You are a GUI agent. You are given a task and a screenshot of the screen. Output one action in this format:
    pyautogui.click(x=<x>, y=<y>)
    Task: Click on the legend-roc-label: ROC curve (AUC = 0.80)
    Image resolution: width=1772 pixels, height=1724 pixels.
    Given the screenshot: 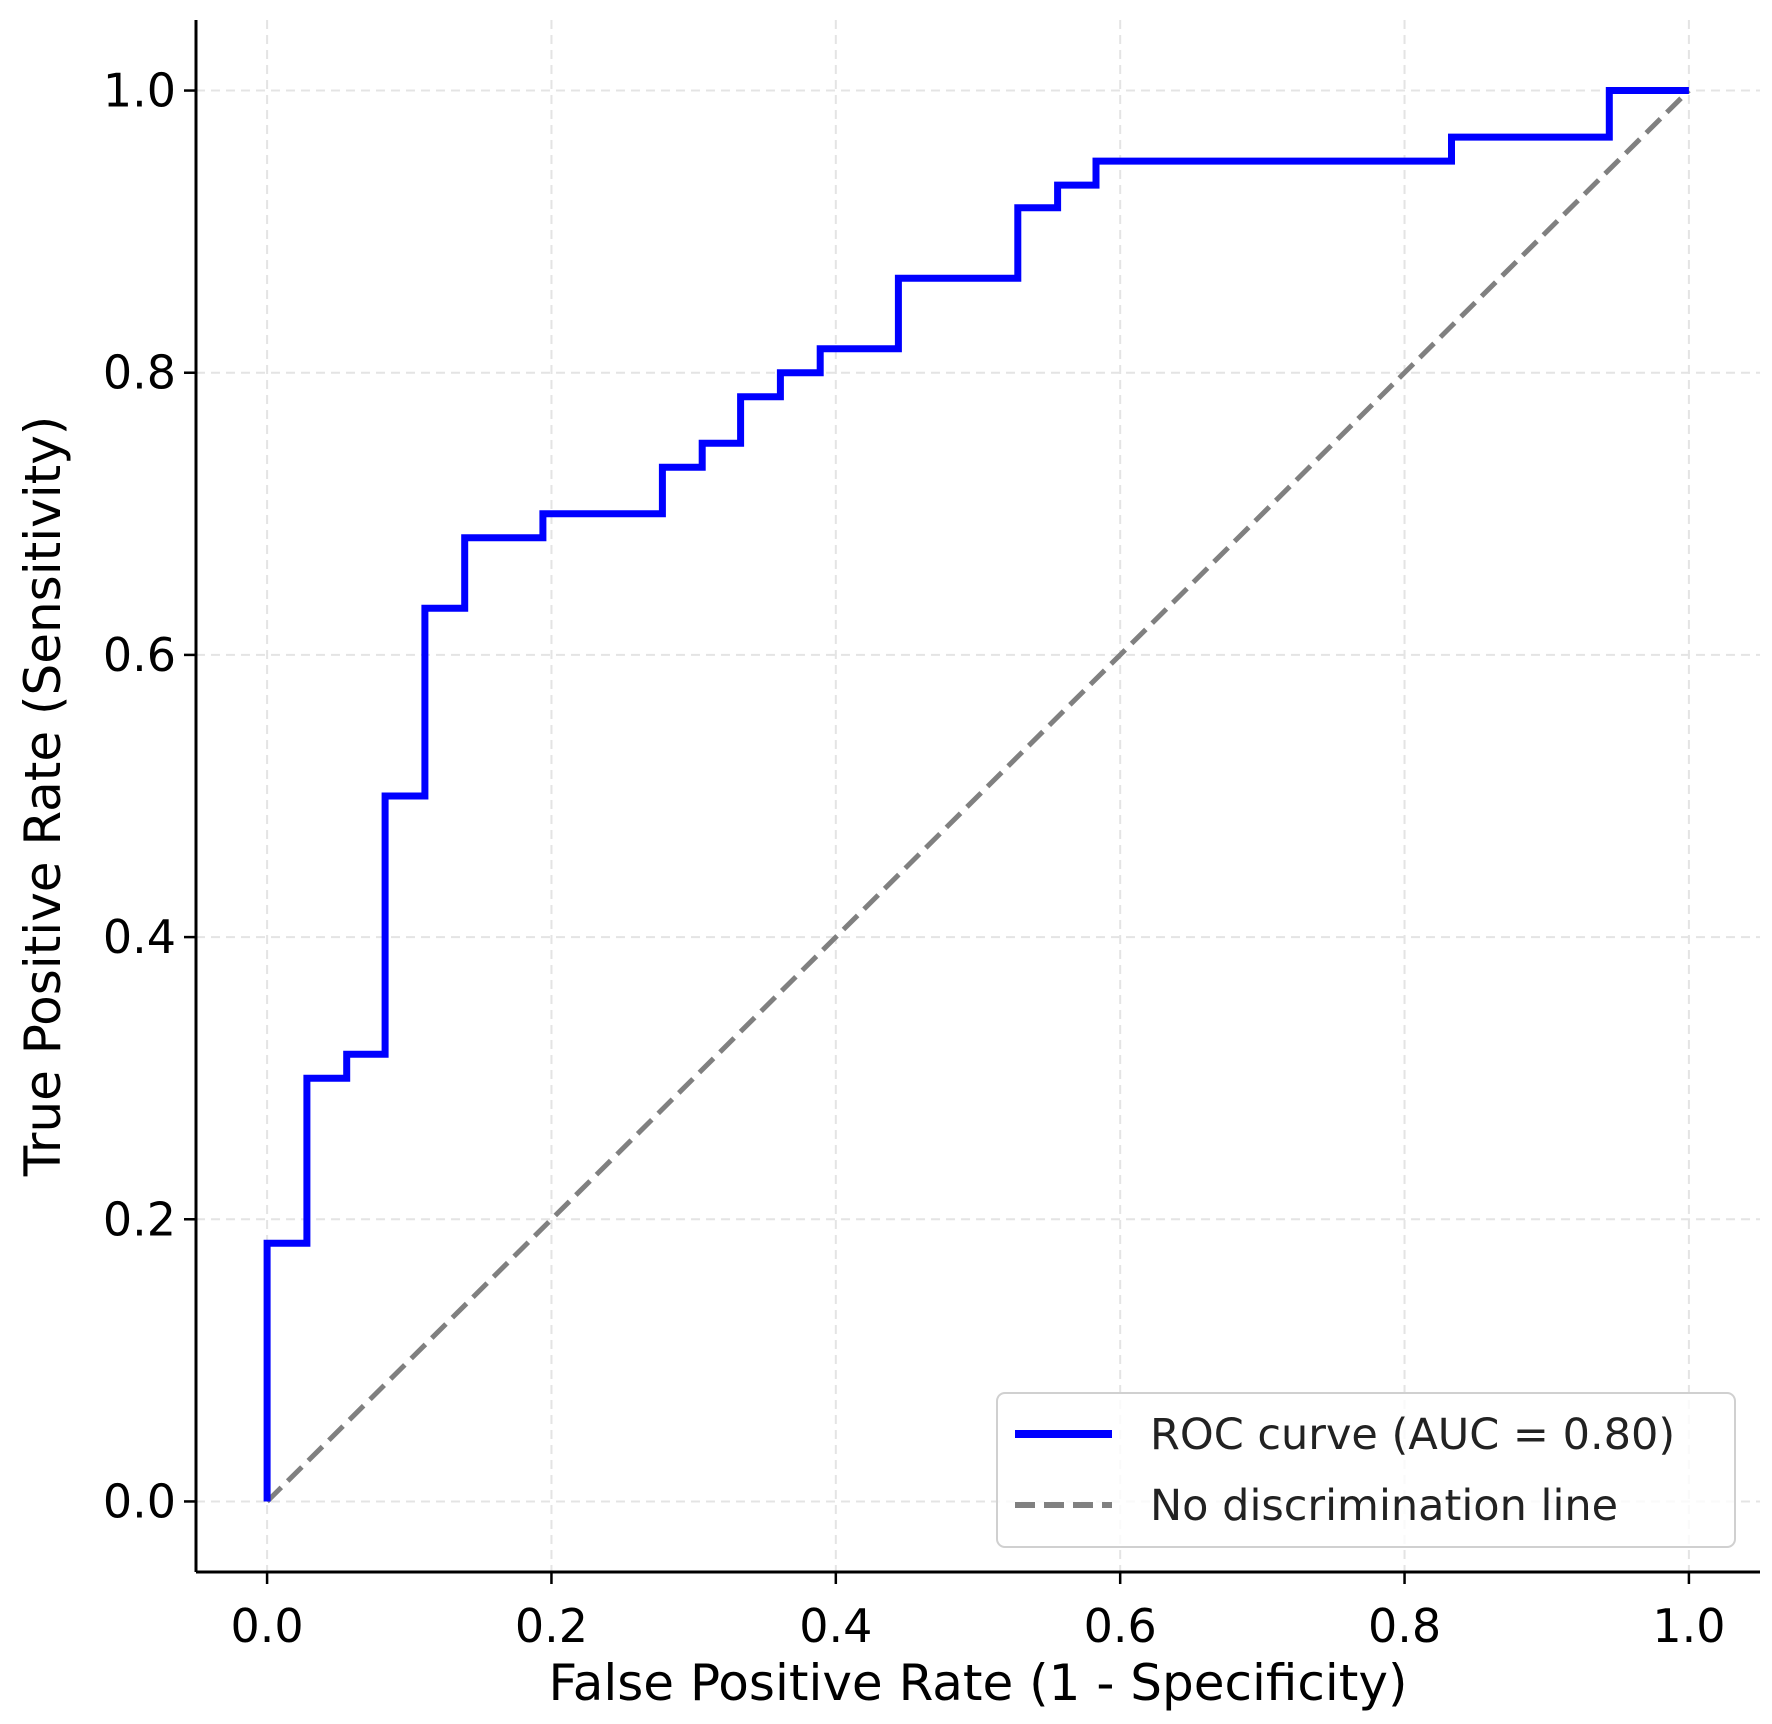 What is the action you would take?
    pyautogui.click(x=1412, y=1435)
    